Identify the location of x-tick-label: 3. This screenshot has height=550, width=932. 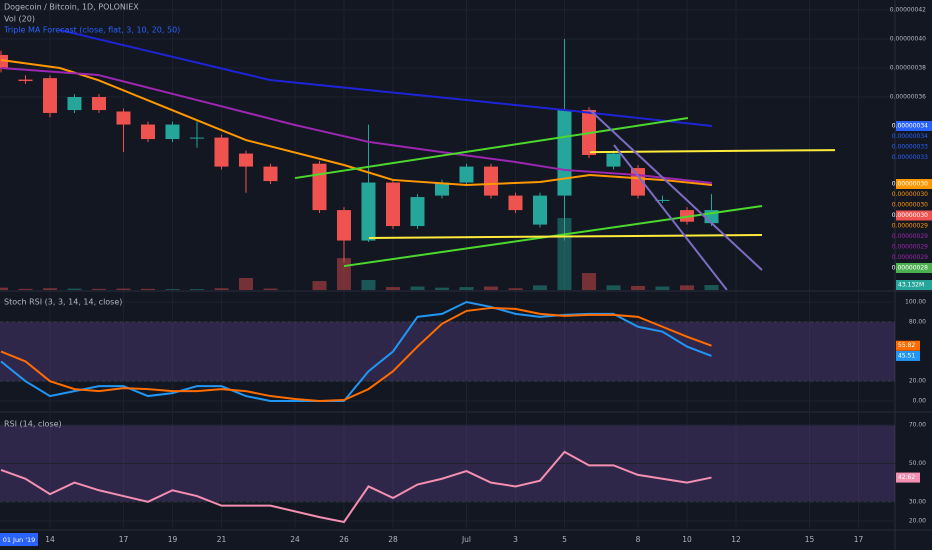
(515, 539).